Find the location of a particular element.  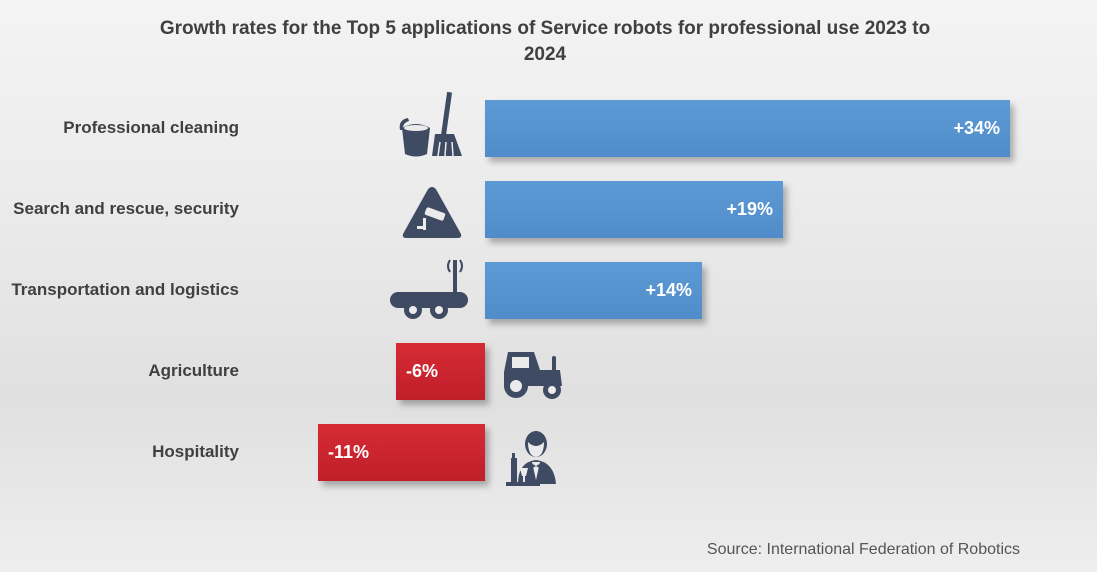

waiter-icon is located at coordinates (532, 458).